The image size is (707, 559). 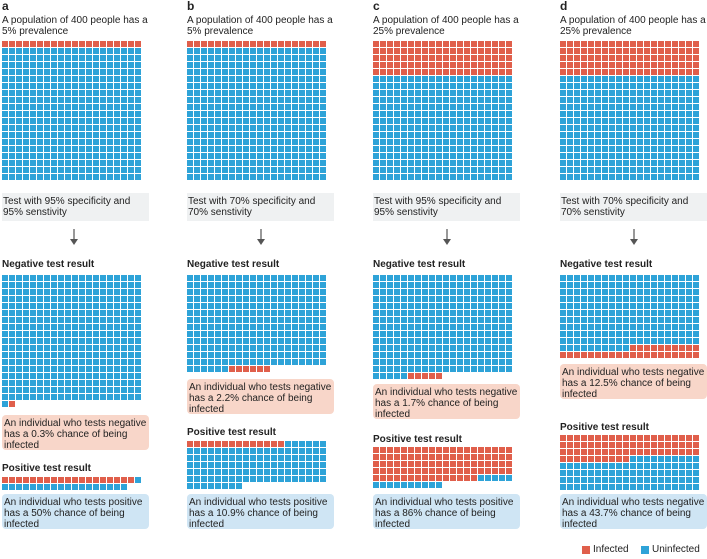 What do you see at coordinates (231, 432) in the screenshot?
I see `positive-title: Positive test result` at bounding box center [231, 432].